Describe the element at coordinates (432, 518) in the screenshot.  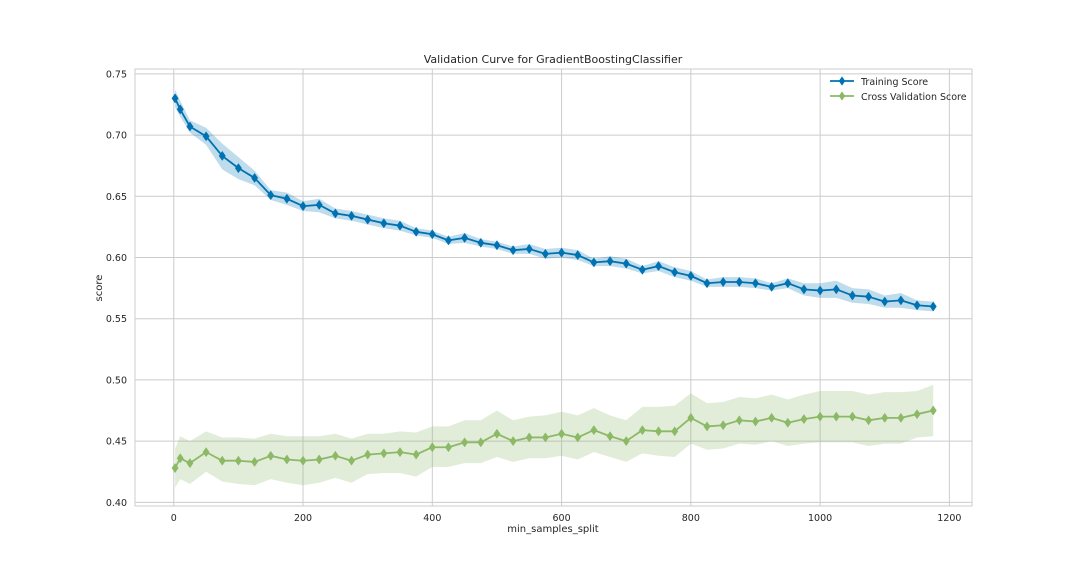
I see `x-tick-label: 400` at that location.